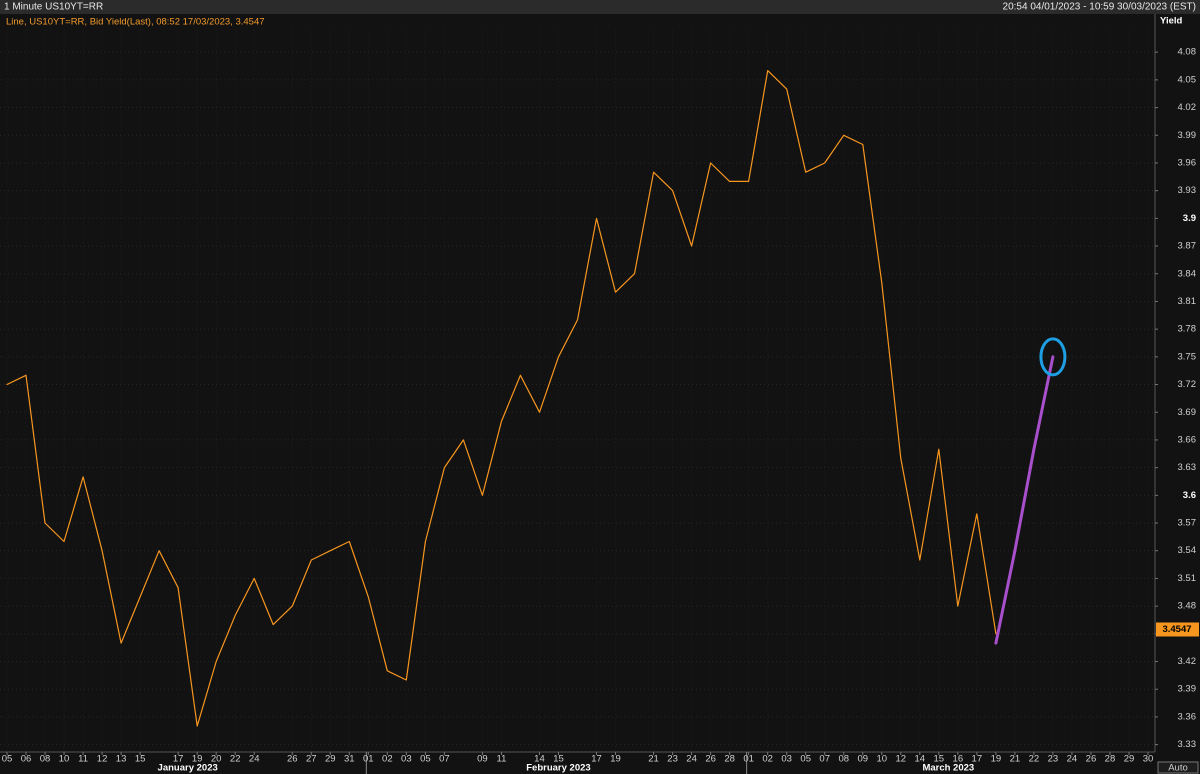 This screenshot has width=1200, height=774. I want to click on y-tick-label: 3.39, so click(1187, 689).